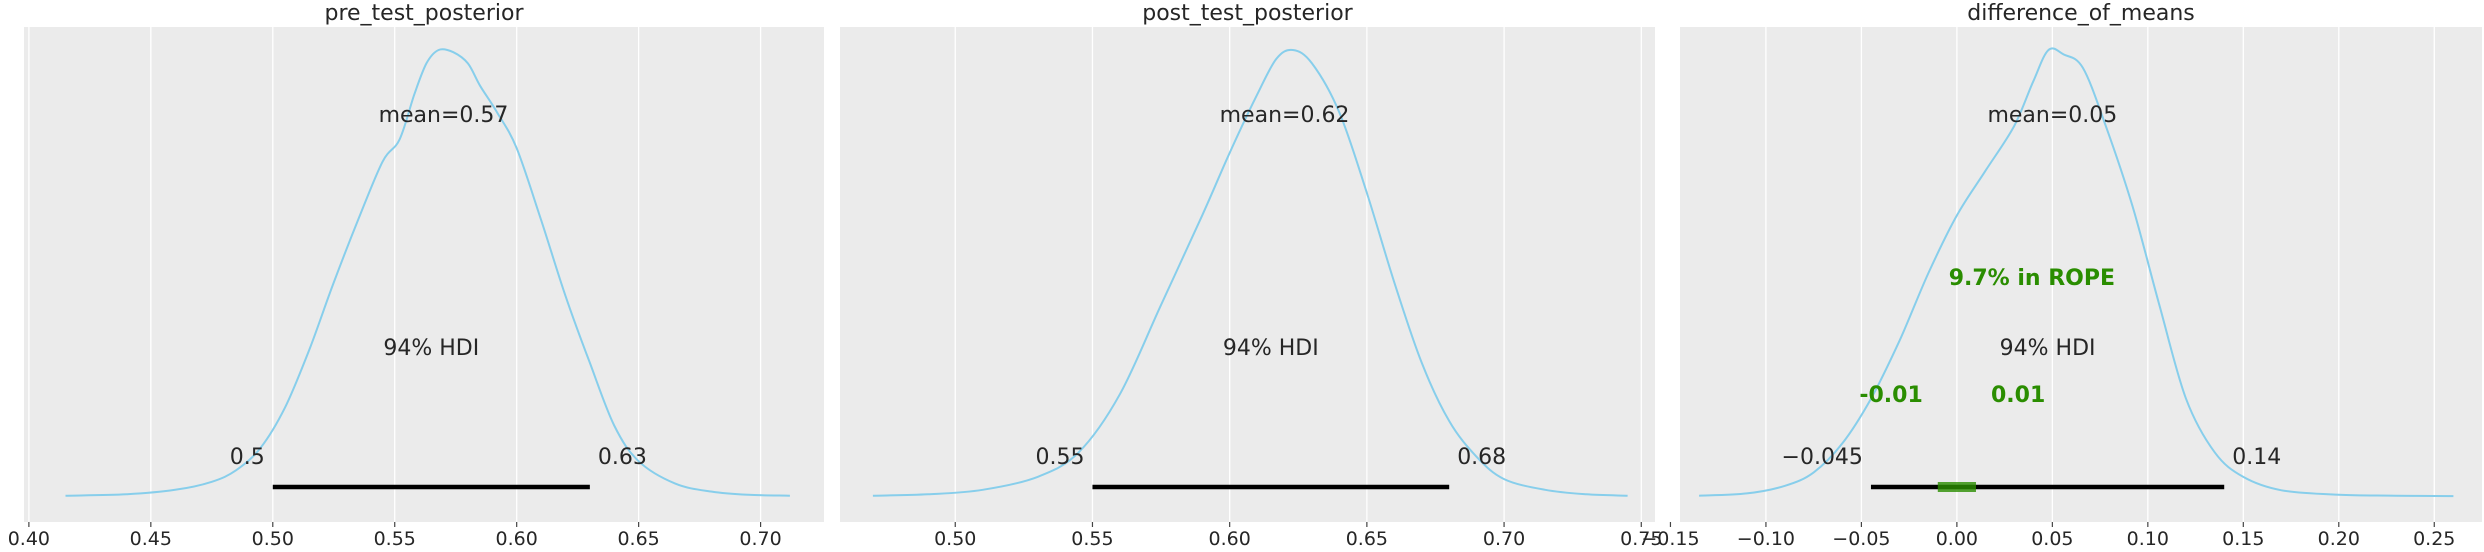 The width and height of the screenshot is (2484, 552). Describe the element at coordinates (2256, 457) in the screenshot. I see `hdi-high-label: 0.14` at that location.